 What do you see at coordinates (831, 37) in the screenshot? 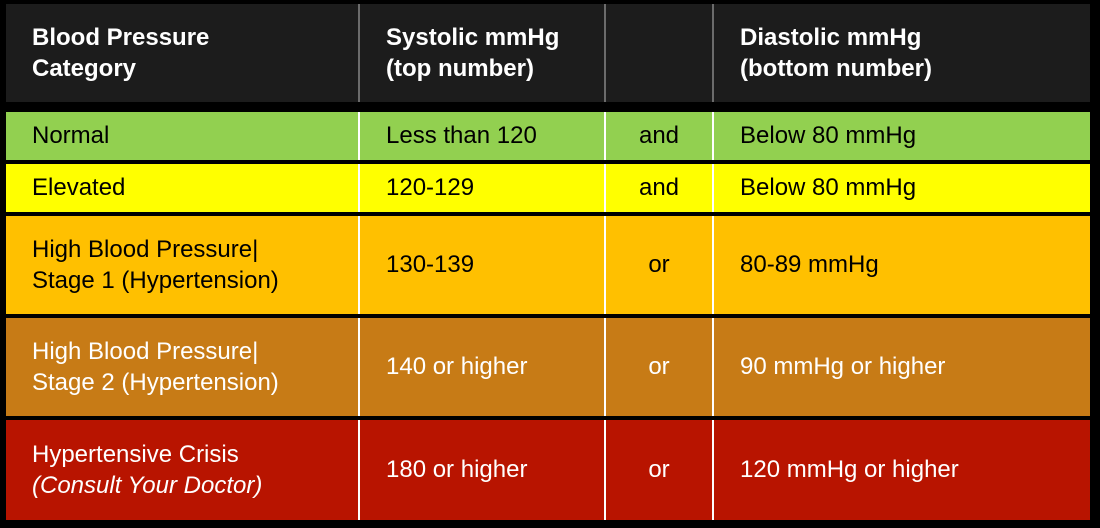
I see `header-diastolic-line1: Diastolic mmHg` at bounding box center [831, 37].